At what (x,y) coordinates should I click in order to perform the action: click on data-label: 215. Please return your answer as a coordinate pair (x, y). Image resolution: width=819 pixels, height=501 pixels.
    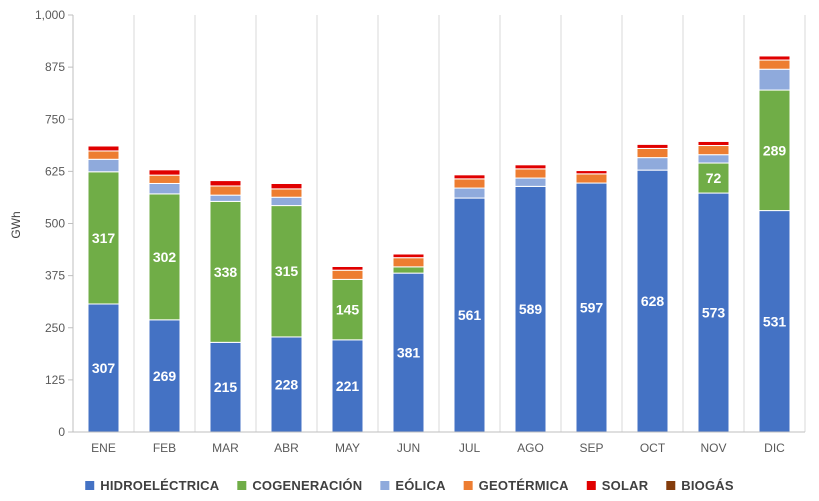
    Looking at the image, I should click on (226, 387).